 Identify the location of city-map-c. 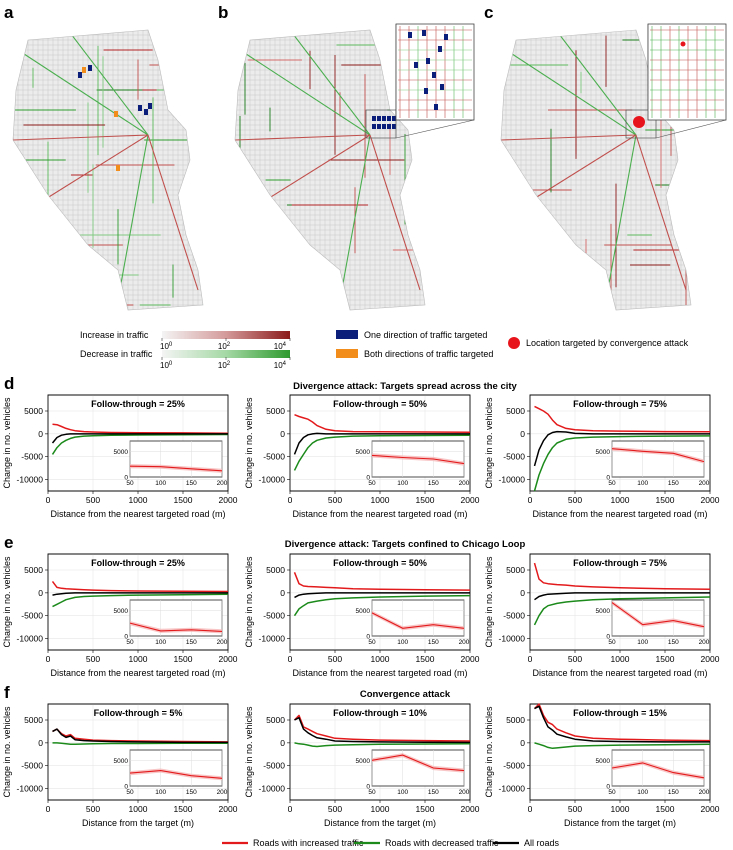
(613, 167).